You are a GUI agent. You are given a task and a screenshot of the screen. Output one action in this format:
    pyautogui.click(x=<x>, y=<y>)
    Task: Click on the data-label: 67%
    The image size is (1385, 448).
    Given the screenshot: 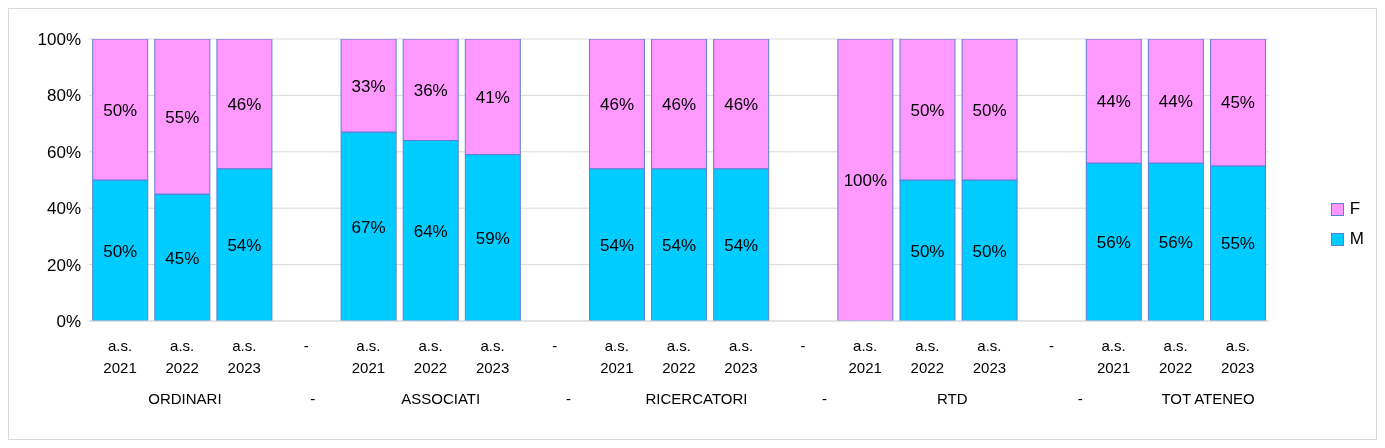 What is the action you would take?
    pyautogui.click(x=368, y=227)
    